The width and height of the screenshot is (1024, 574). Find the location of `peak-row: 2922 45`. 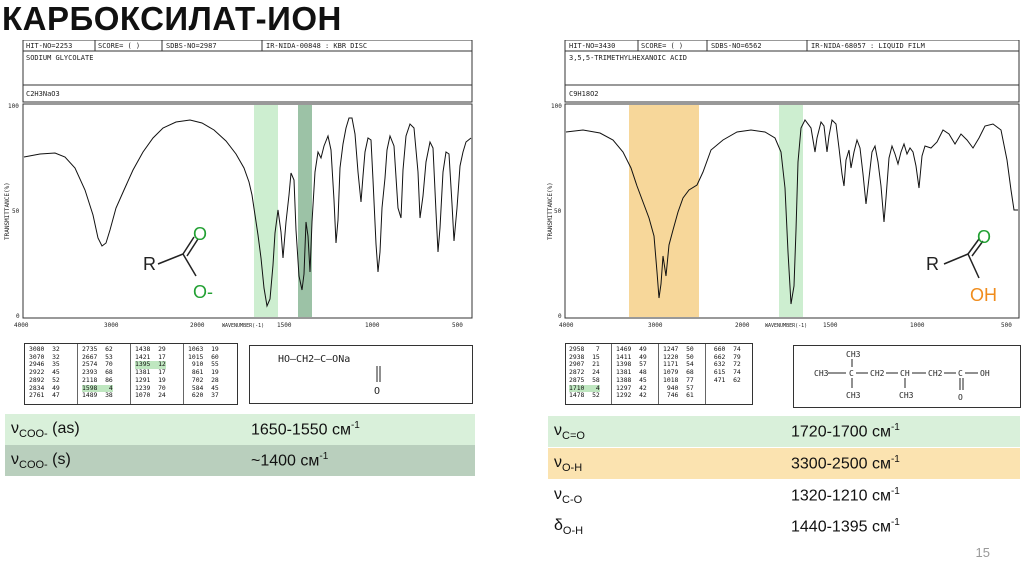

peak-row: 2922 45 is located at coordinates (44, 372).